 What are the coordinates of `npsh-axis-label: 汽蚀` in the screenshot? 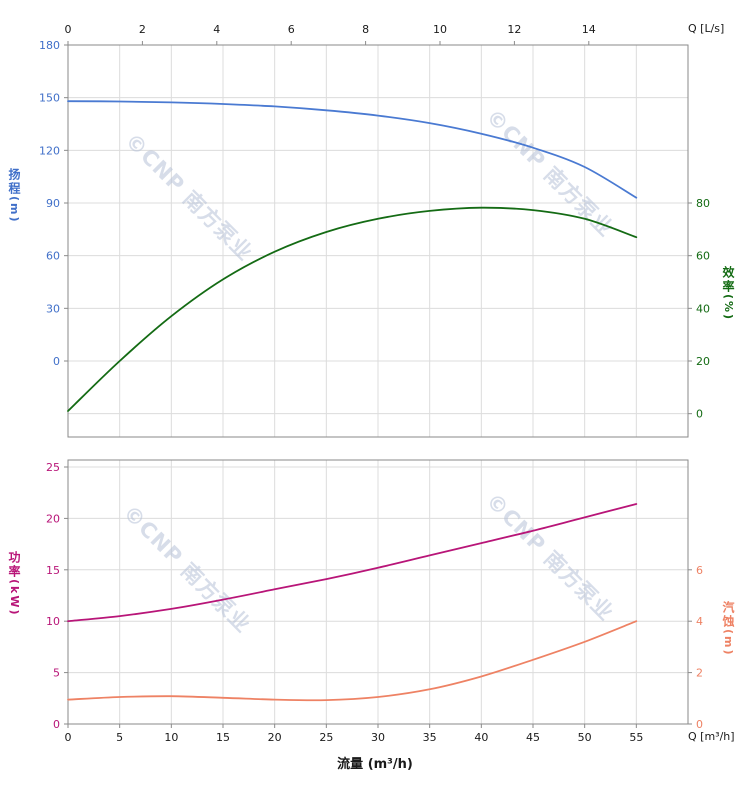 It's located at (728, 615).